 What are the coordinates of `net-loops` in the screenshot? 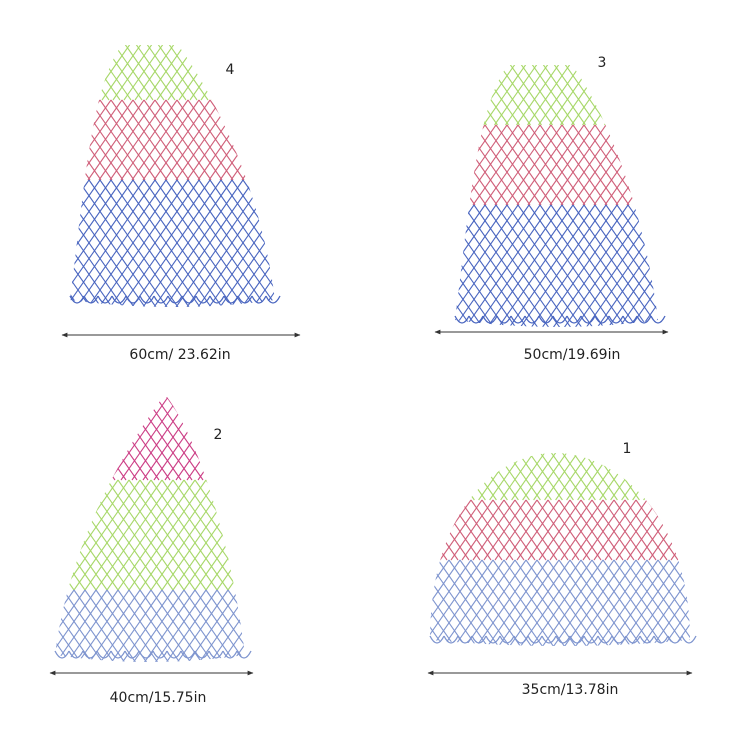 It's located at (560, 319).